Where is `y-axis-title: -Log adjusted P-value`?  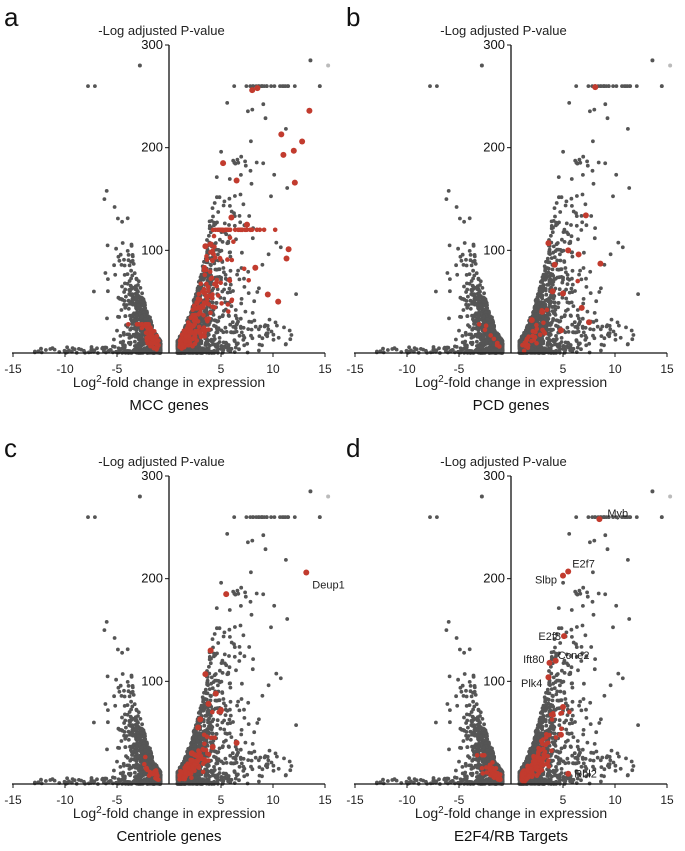 y-axis-title: -Log adjusted P-value is located at coordinates (161, 30).